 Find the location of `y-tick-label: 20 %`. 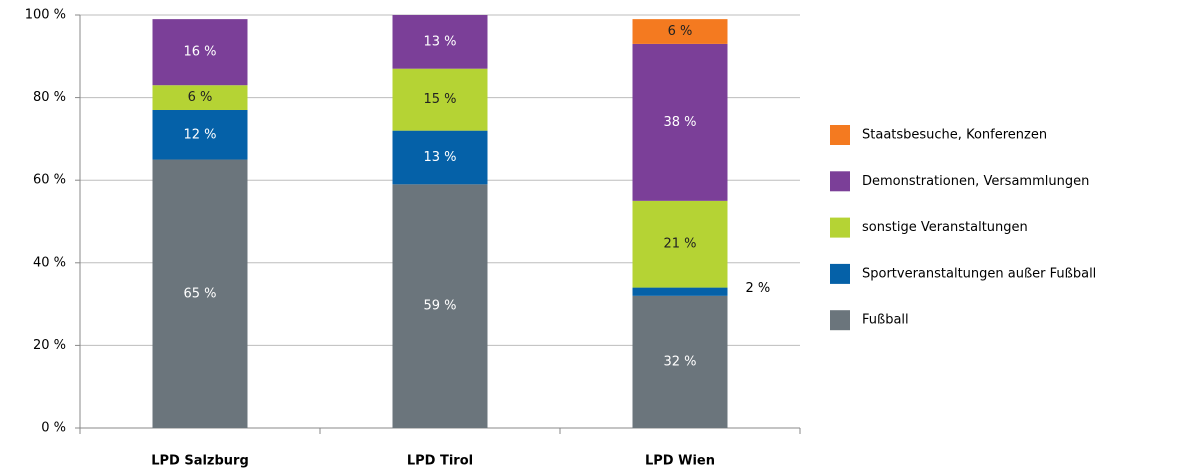

y-tick-label: 20 % is located at coordinates (49, 345).